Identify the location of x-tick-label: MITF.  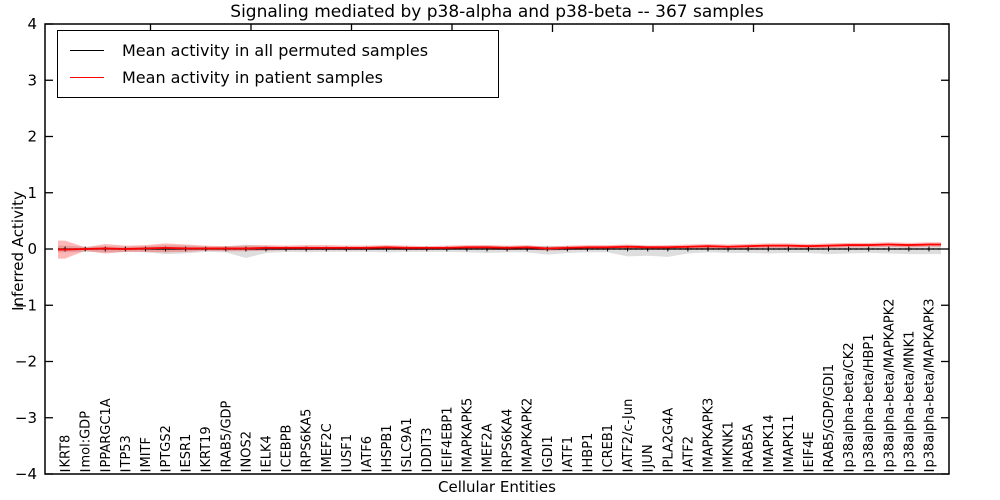
(146, 452).